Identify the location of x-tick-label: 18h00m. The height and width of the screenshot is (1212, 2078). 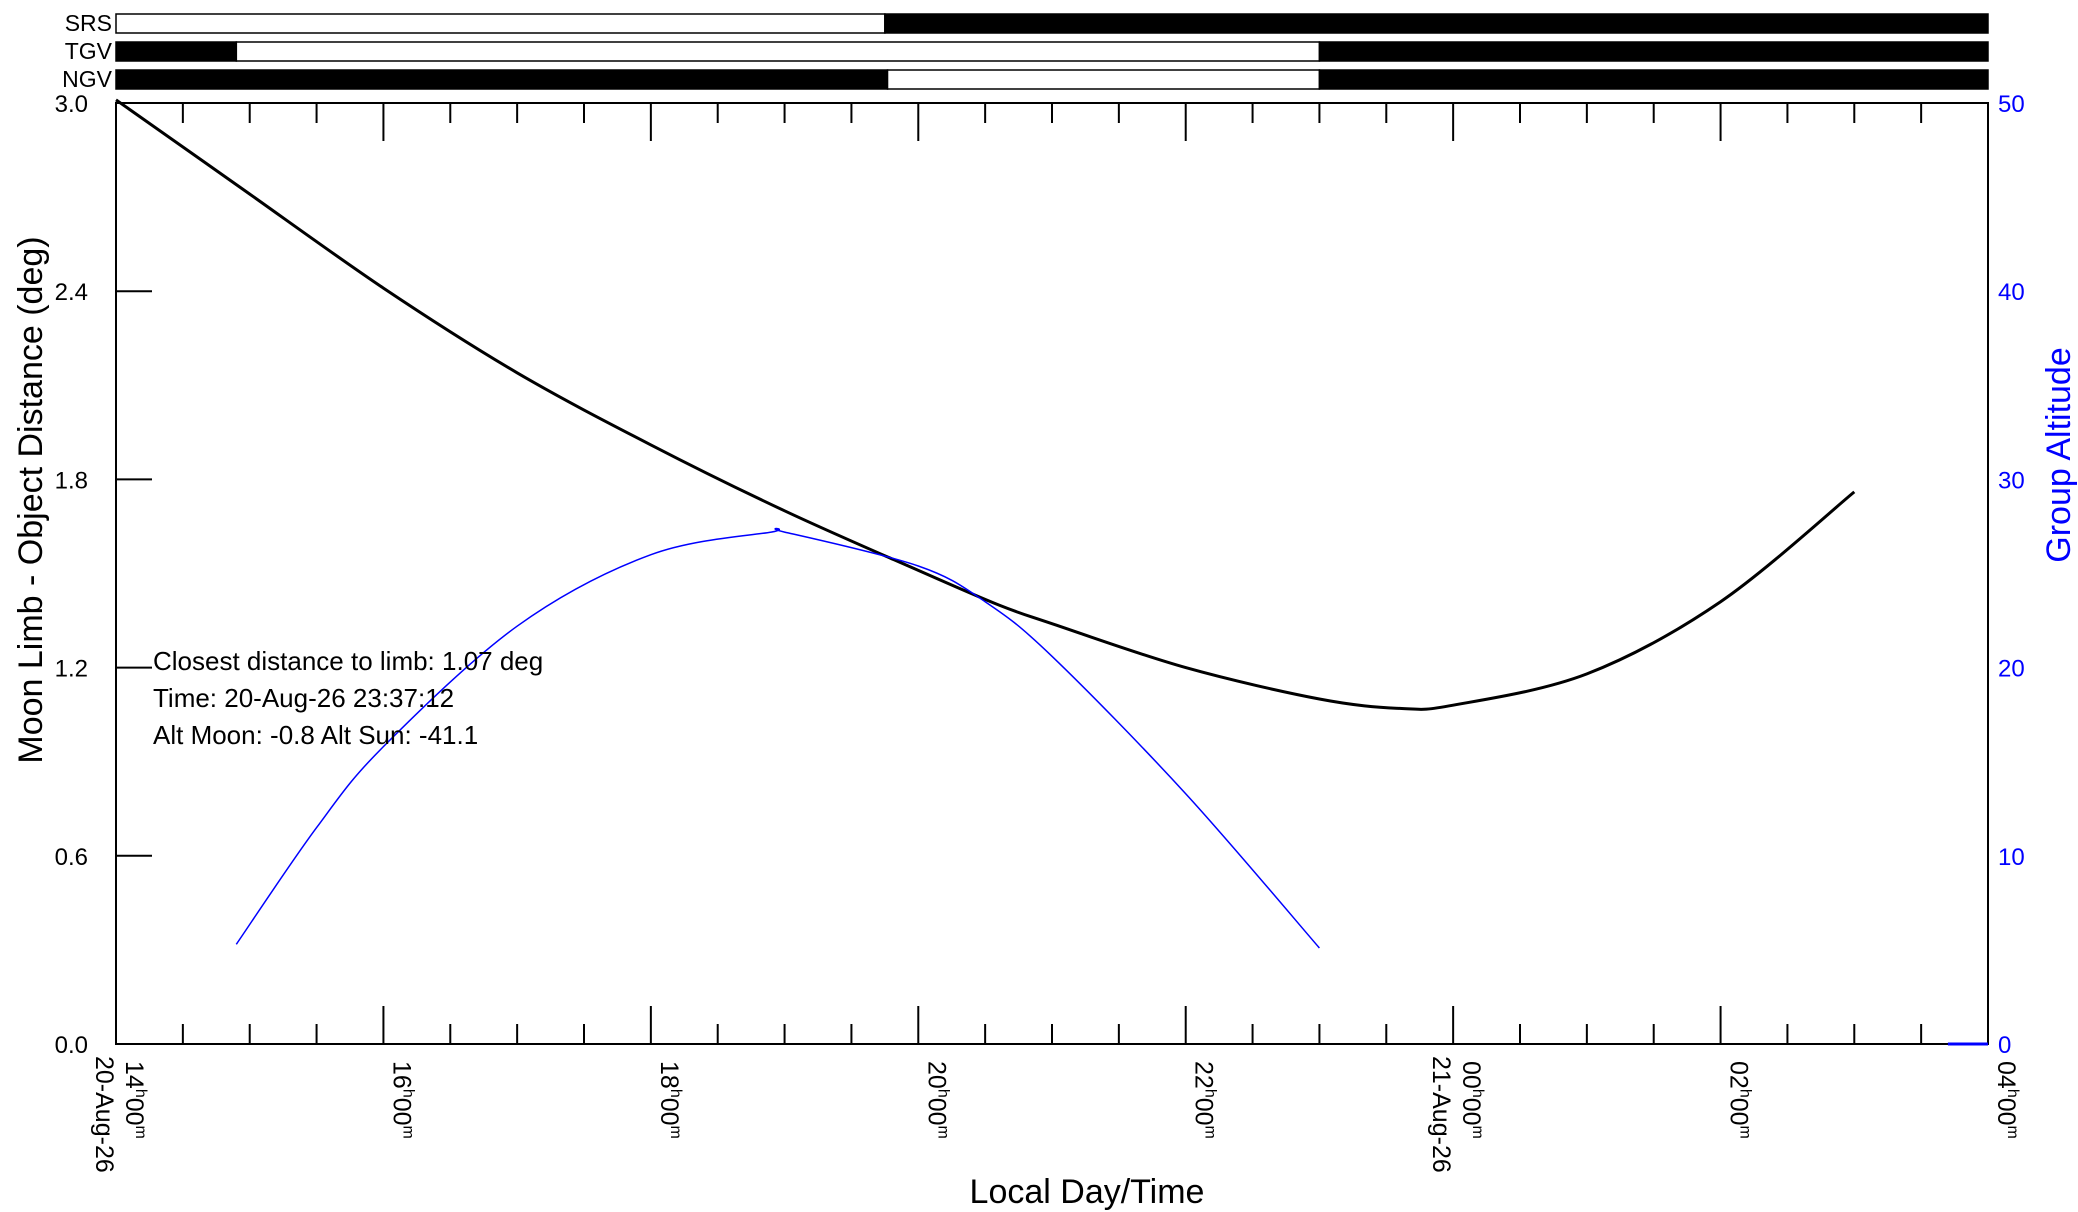
(669, 1100).